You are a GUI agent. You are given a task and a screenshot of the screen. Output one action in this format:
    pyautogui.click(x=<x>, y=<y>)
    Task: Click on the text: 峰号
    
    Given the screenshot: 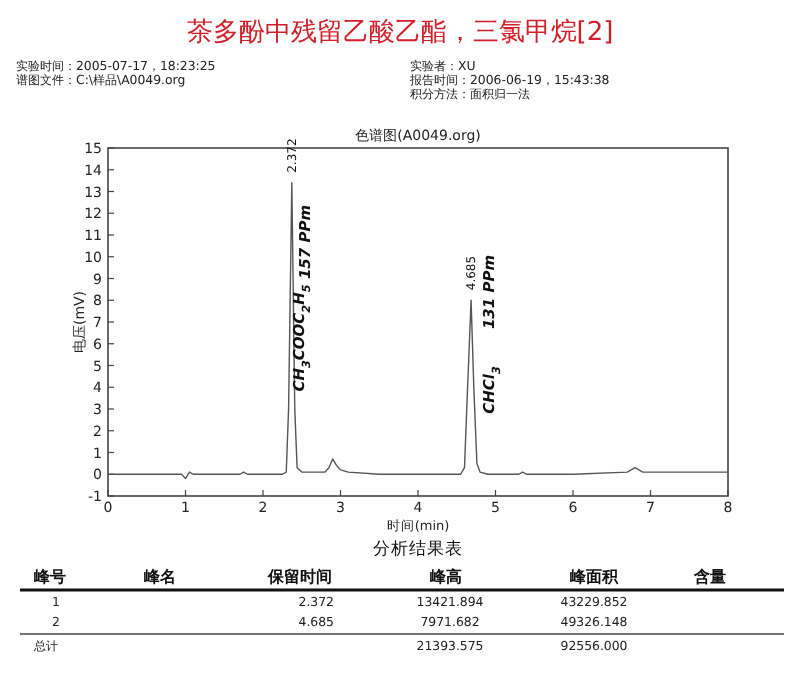 What is the action you would take?
    pyautogui.click(x=50, y=577)
    